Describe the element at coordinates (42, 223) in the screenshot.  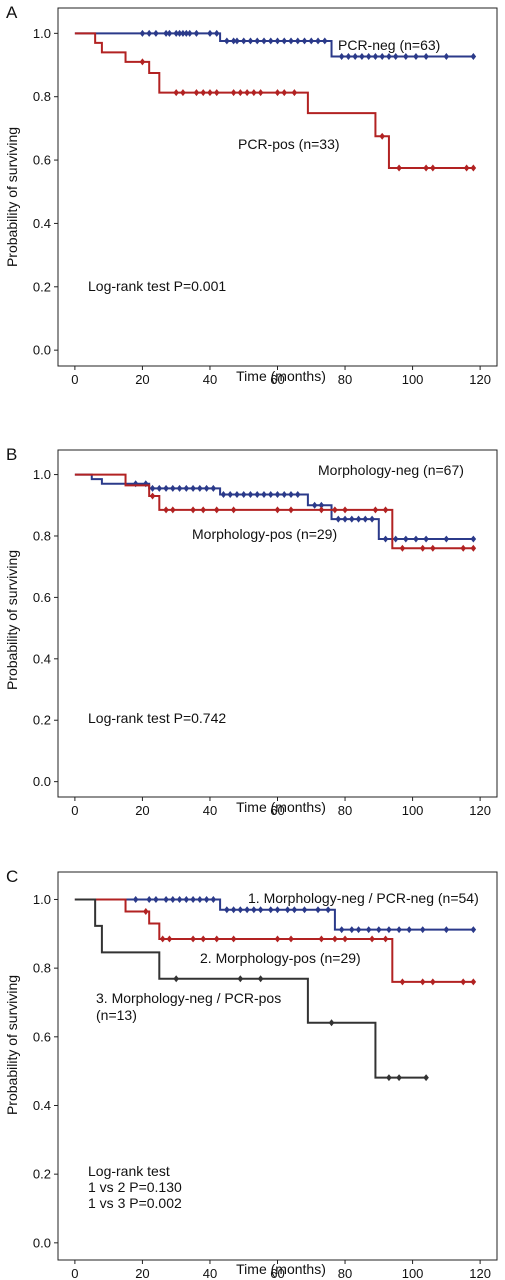
I see `panel-a-ytick-label: 0.4` at that location.